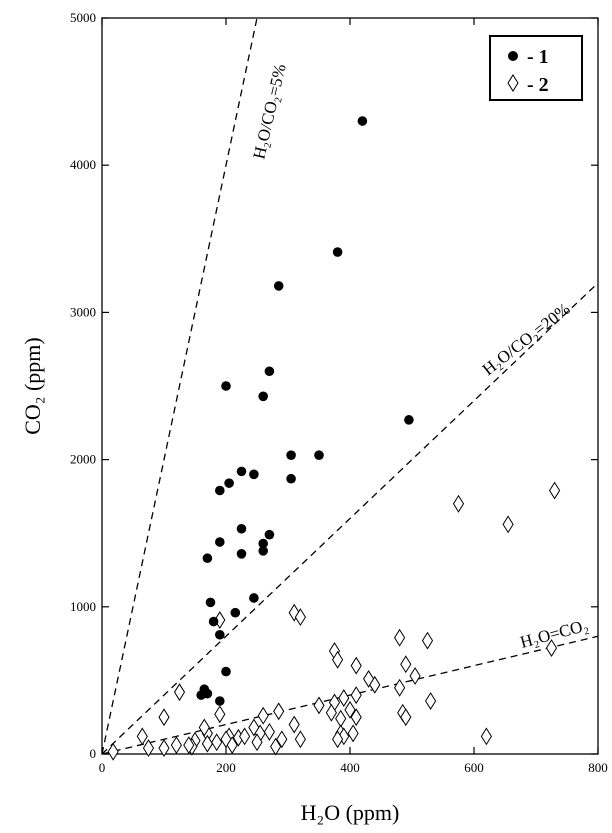  What do you see at coordinates (350, 767) in the screenshot?
I see `x-tick-label: 400` at bounding box center [350, 767].